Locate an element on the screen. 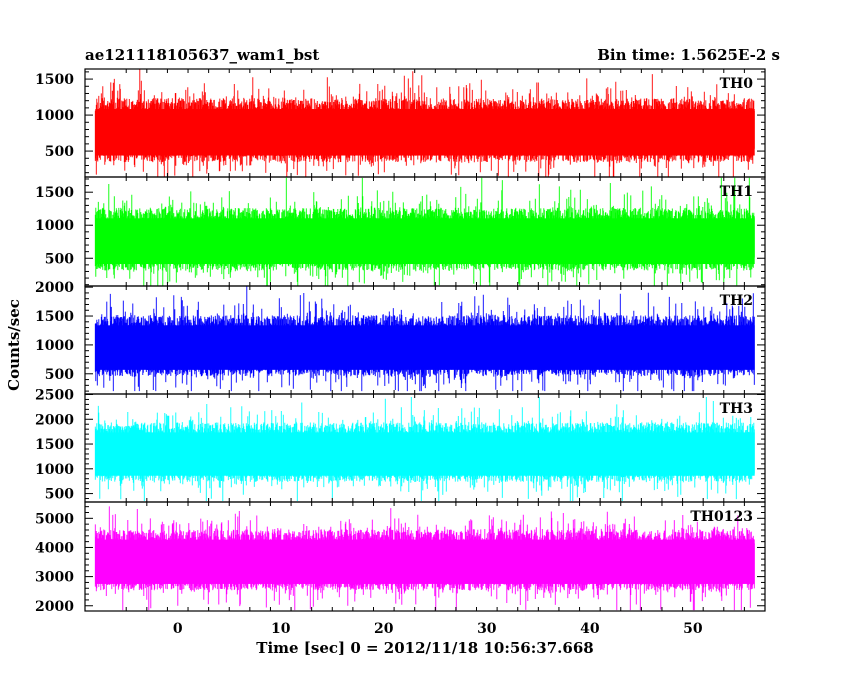 This screenshot has height=680, width=850. x-tick-label: 40 is located at coordinates (590, 629).